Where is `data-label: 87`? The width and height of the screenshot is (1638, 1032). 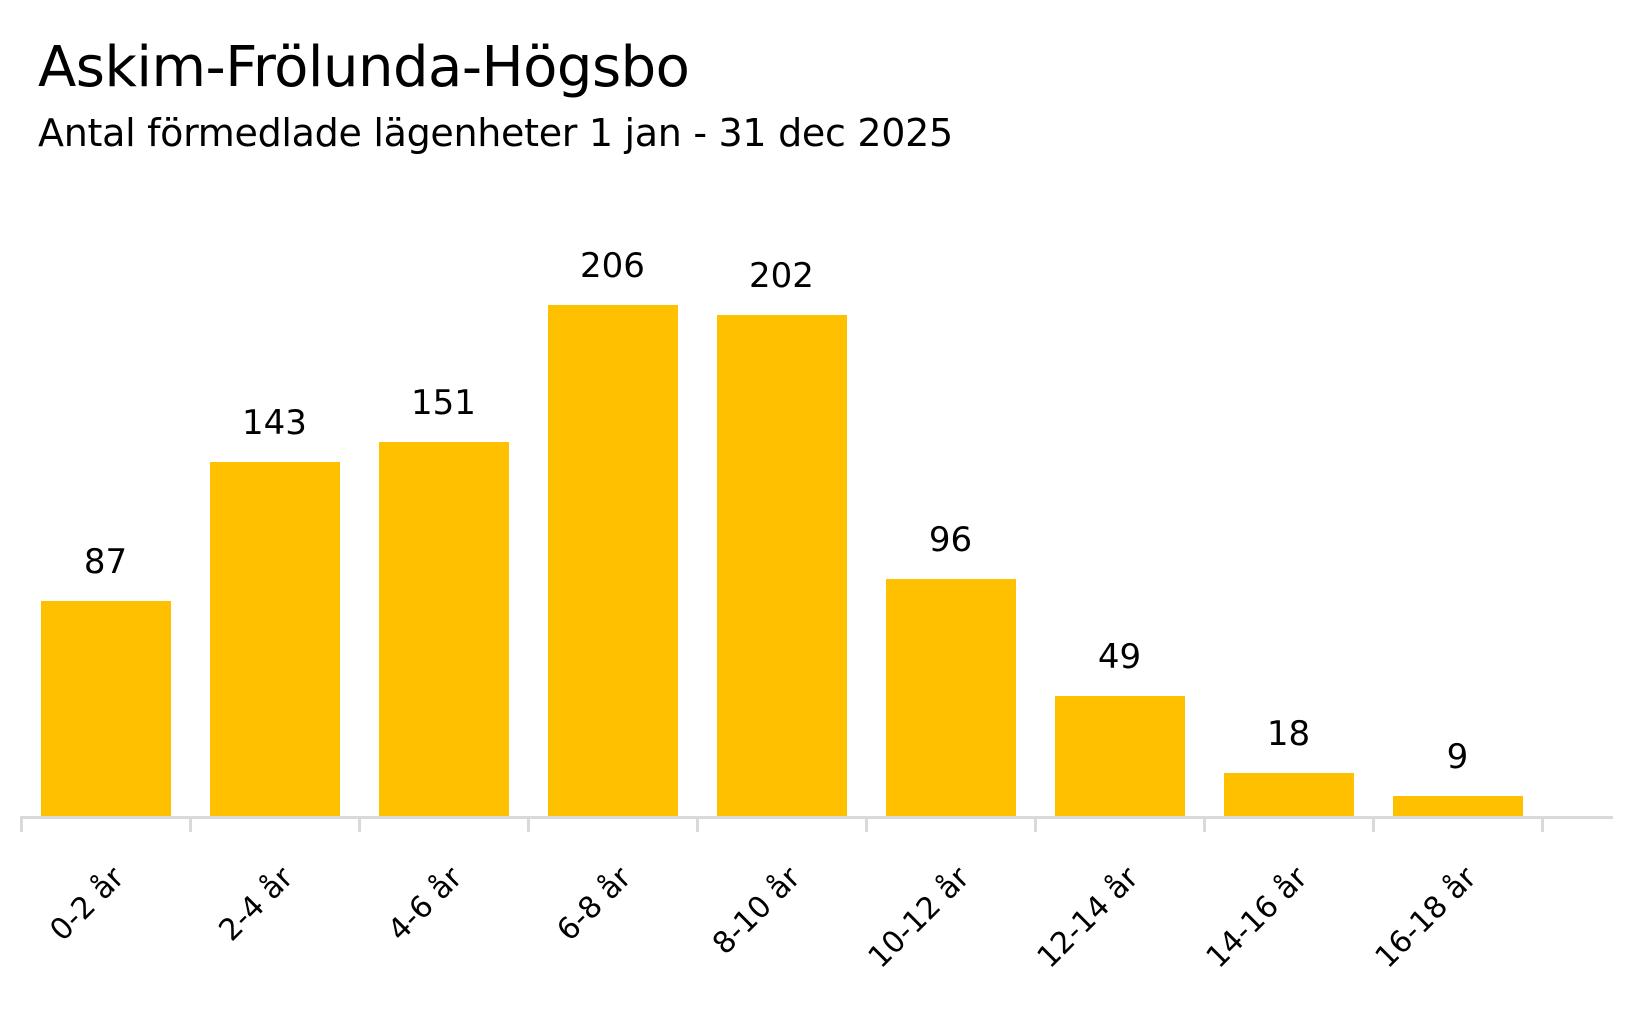
data-label: 87 is located at coordinates (105, 562).